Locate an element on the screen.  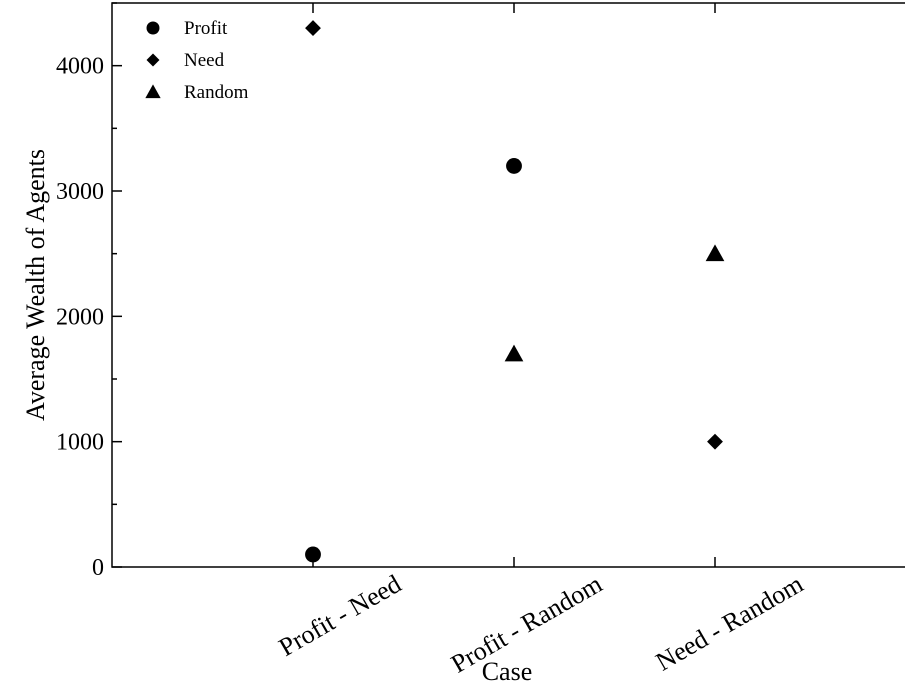
x-tick-label-profit-need: Profit - Need is located at coordinates (340, 615).